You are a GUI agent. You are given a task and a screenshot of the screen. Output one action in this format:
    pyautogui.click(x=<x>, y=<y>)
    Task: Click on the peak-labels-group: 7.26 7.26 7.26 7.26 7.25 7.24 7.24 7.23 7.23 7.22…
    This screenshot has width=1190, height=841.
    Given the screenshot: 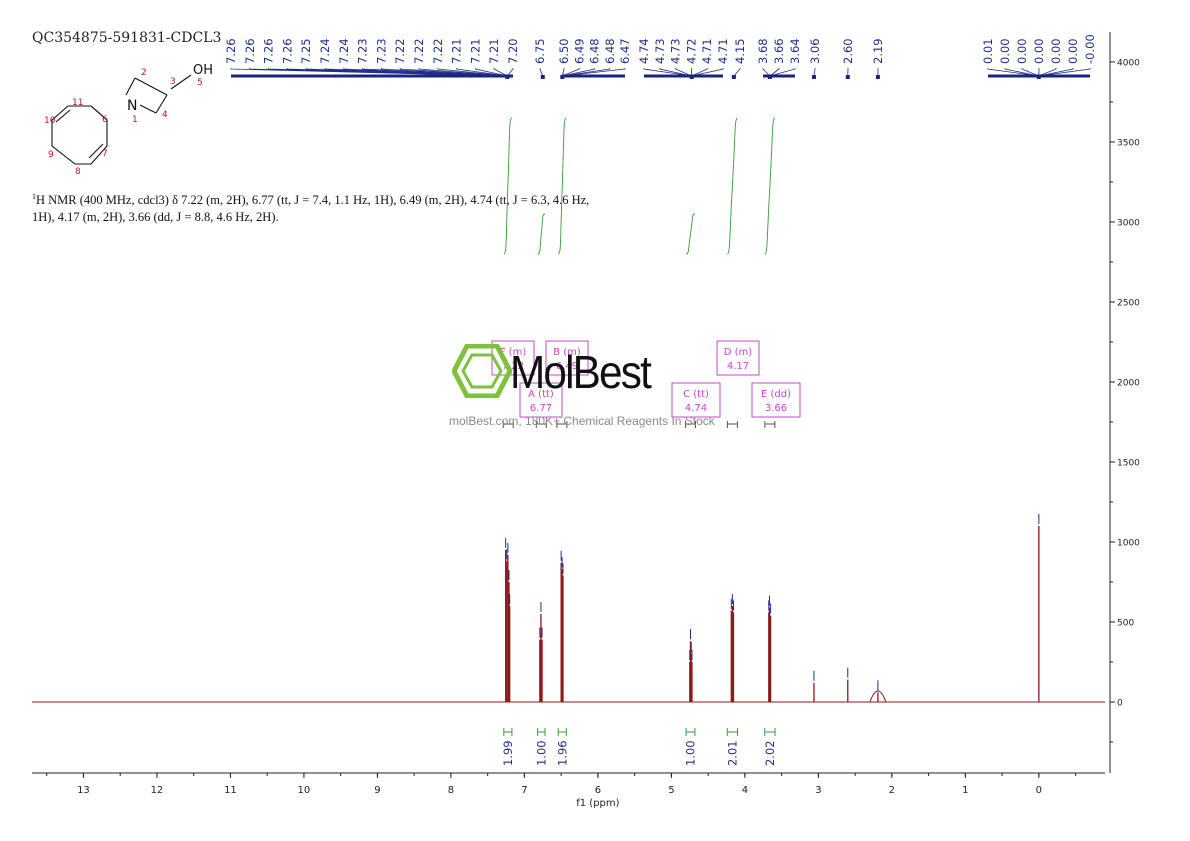 What is the action you would take?
    pyautogui.click(x=660, y=56)
    